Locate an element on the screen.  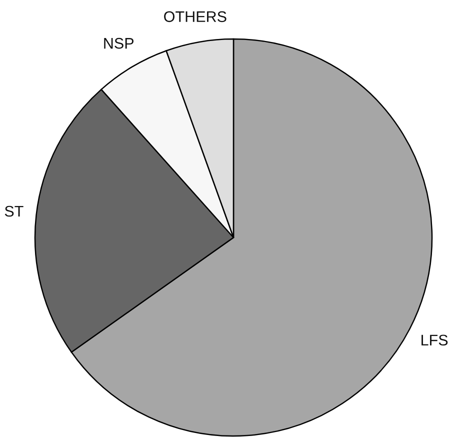
slice-label: NSP is located at coordinates (119, 43).